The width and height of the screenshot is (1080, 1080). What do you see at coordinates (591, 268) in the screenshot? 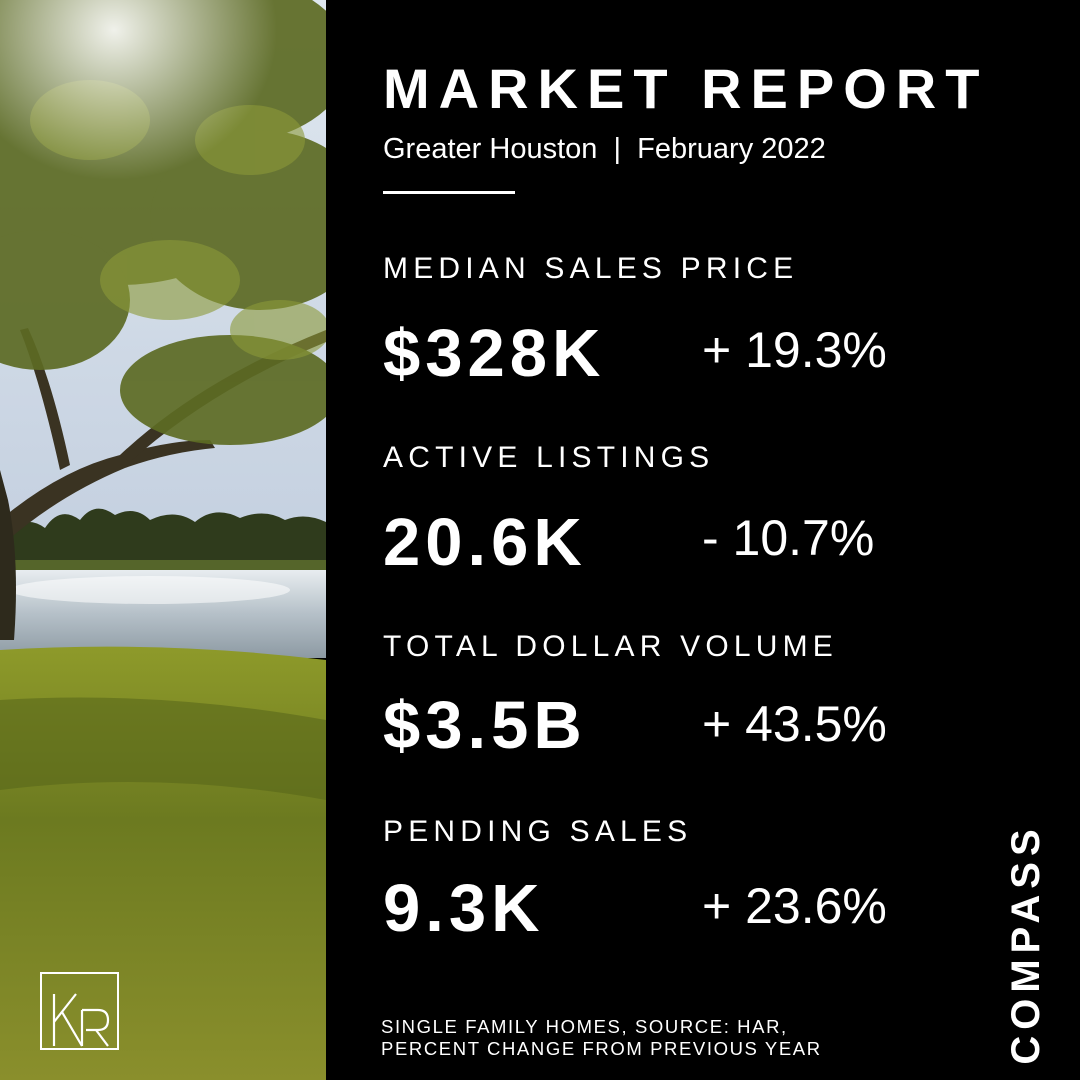
I see `metric-label-median-sales-price: MEDIAN SALES PRICE` at bounding box center [591, 268].